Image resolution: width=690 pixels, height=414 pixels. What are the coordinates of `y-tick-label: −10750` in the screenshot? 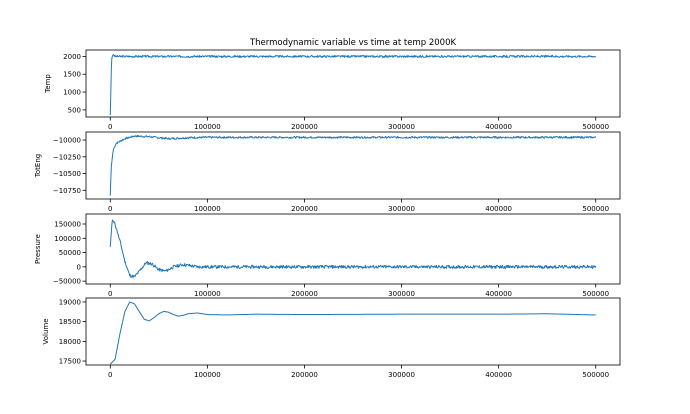 It's located at (67, 191).